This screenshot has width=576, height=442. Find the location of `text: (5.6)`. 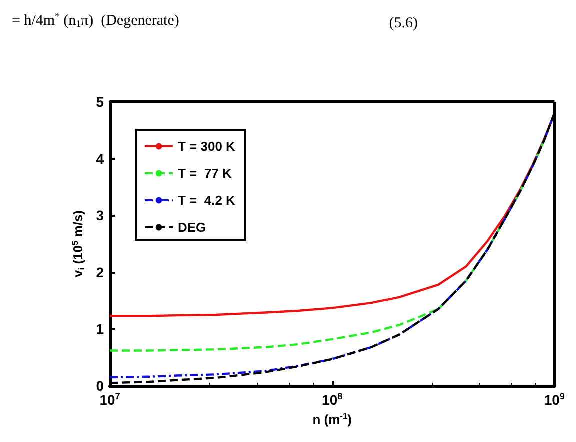

text: (5.6) is located at coordinates (403, 24).